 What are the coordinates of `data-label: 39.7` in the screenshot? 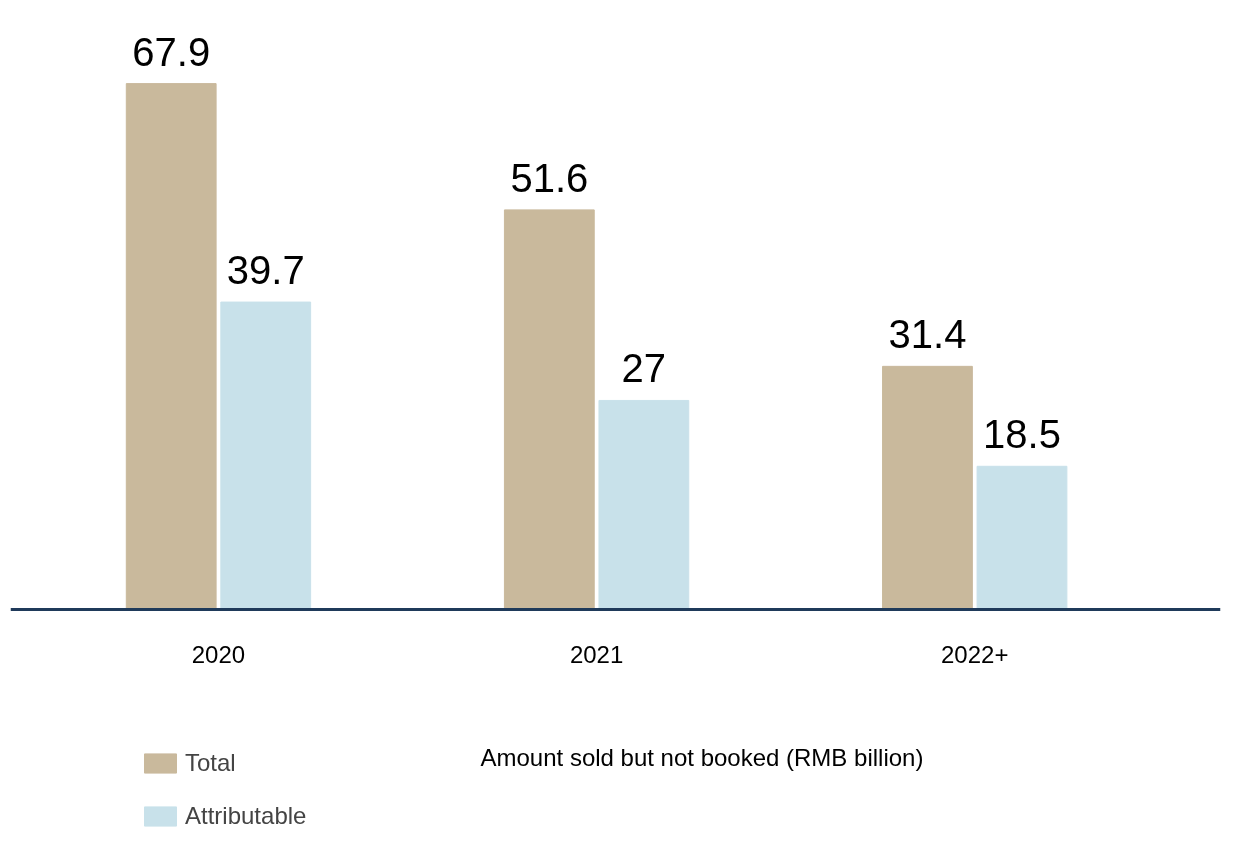 It's located at (265, 270).